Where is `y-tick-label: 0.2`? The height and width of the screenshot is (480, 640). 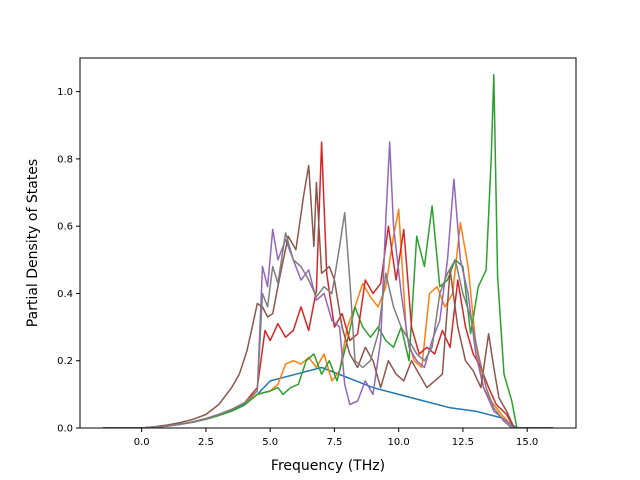
y-tick-label: 0.2 is located at coordinates (65, 361).